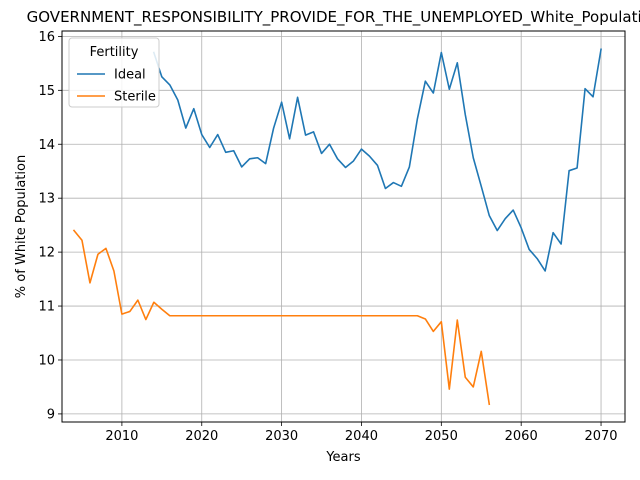  What do you see at coordinates (130, 75) in the screenshot?
I see `legend-label-ideal: Ideal` at bounding box center [130, 75].